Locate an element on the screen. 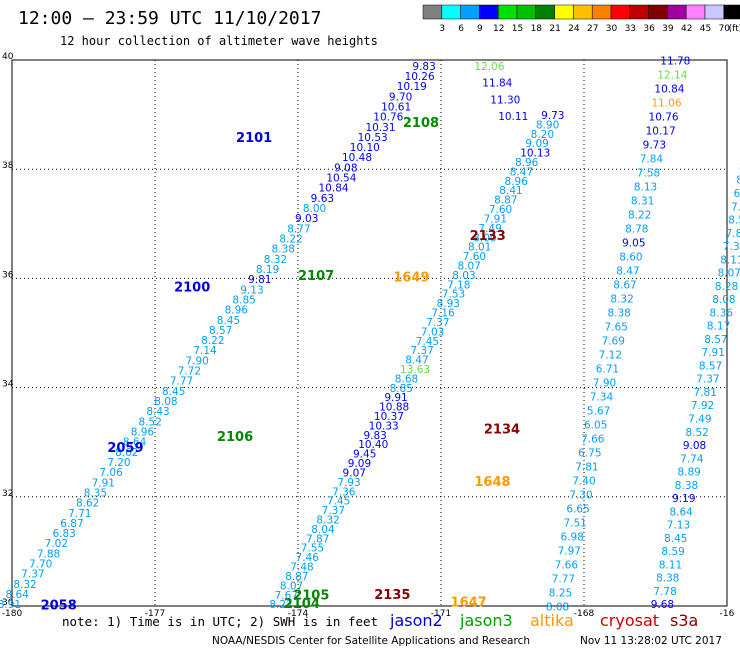 The image size is (740, 650). swh-value: 10.11 is located at coordinates (513, 117).